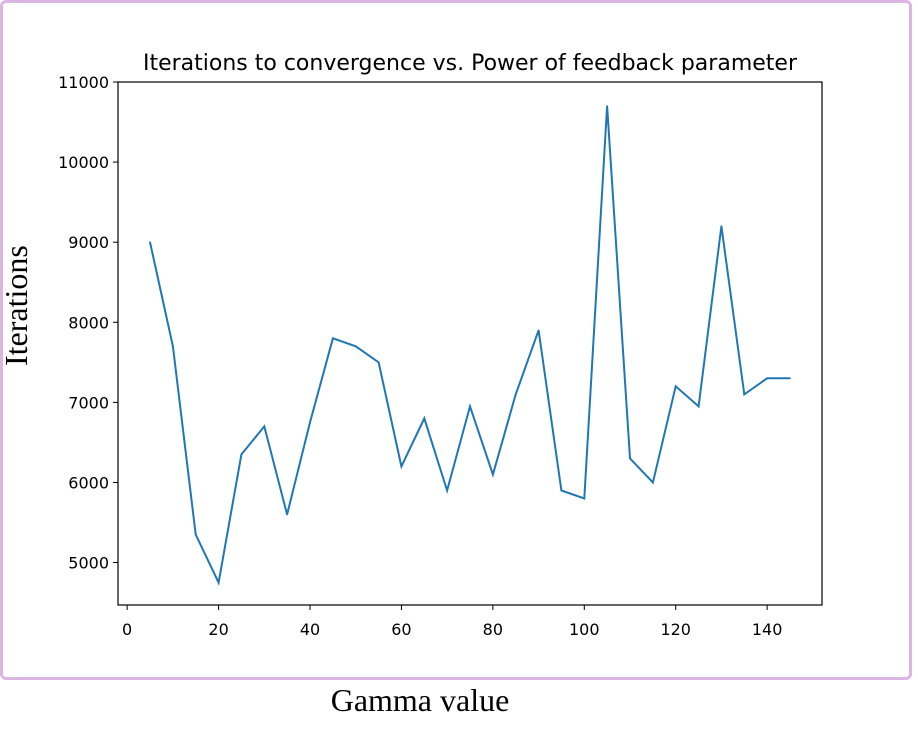 Image resolution: width=918 pixels, height=732 pixels. Describe the element at coordinates (88, 482) in the screenshot. I see `y-tick-label: 6000` at that location.